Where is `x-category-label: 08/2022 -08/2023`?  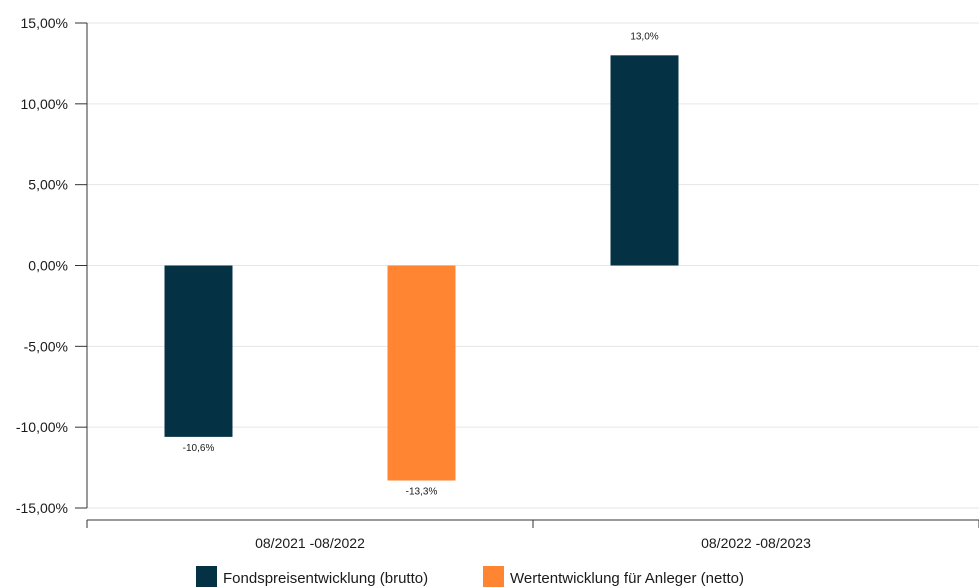 x-category-label: 08/2022 -08/2023 is located at coordinates (756, 543).